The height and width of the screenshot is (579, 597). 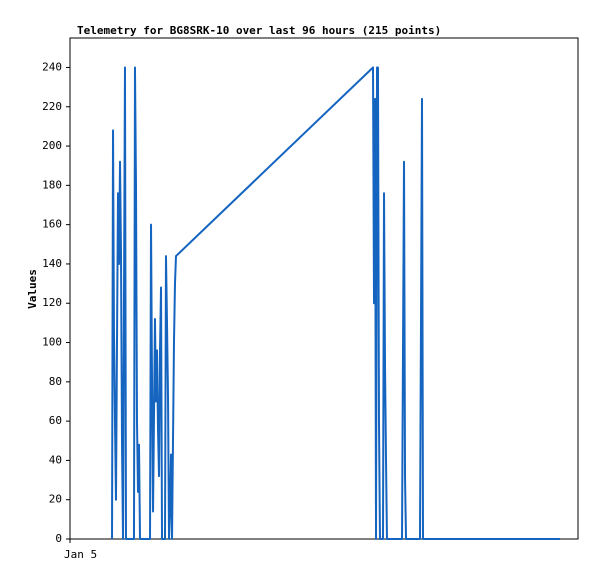 What do you see at coordinates (52, 342) in the screenshot?
I see `y-tick-label: 100` at bounding box center [52, 342].